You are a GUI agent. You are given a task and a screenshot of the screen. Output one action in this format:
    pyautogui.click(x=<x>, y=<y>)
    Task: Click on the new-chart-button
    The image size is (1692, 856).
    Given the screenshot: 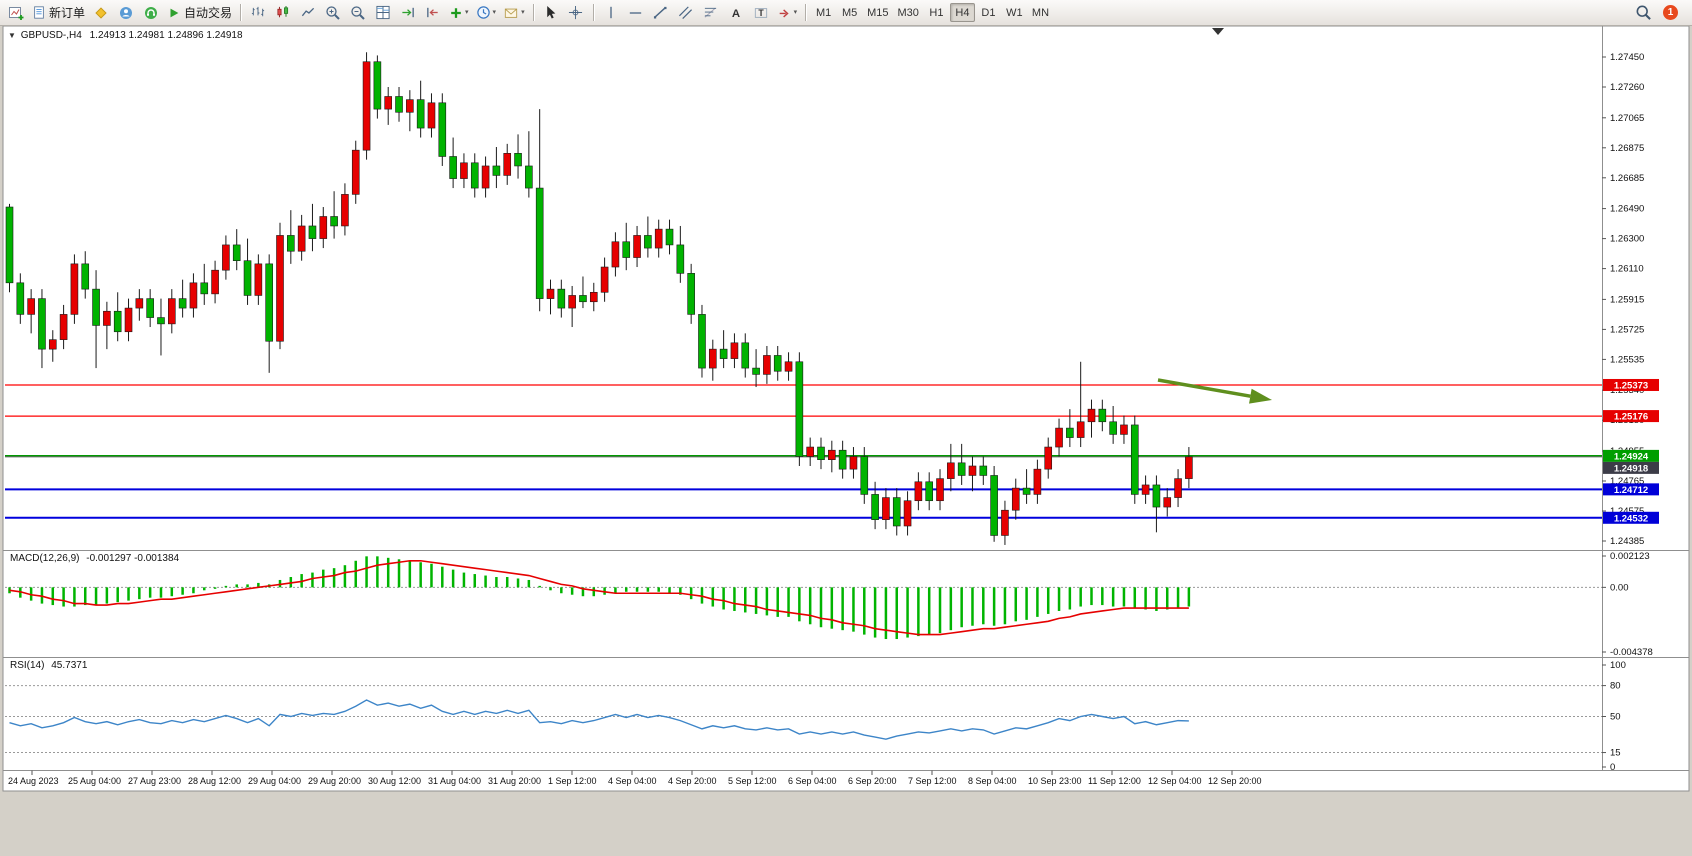 What is the action you would take?
    pyautogui.click(x=16, y=12)
    